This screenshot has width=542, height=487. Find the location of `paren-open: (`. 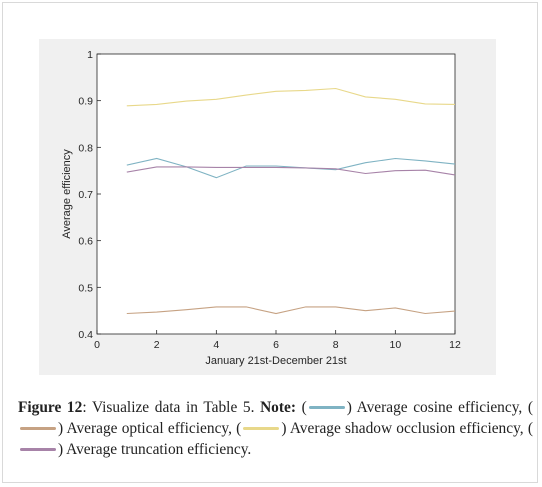

paren-open: ( is located at coordinates (304, 407).